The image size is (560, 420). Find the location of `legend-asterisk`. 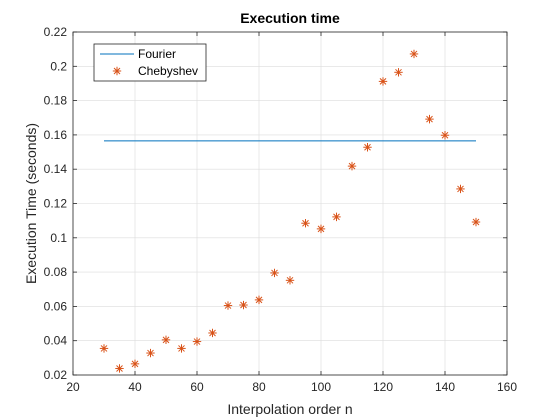

legend-asterisk is located at coordinates (117, 71).